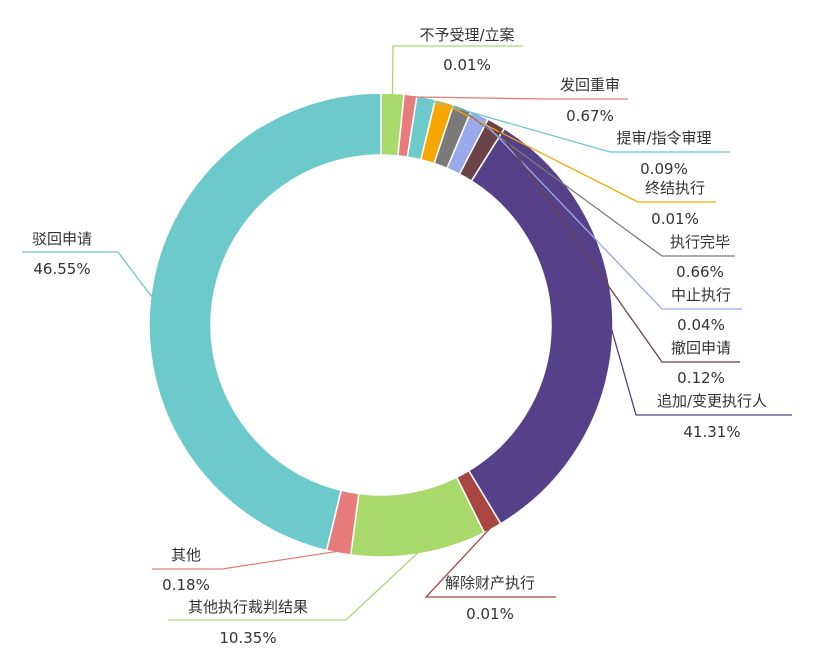  I want to click on slice-percent-label-8: 41.31%, so click(711, 432).